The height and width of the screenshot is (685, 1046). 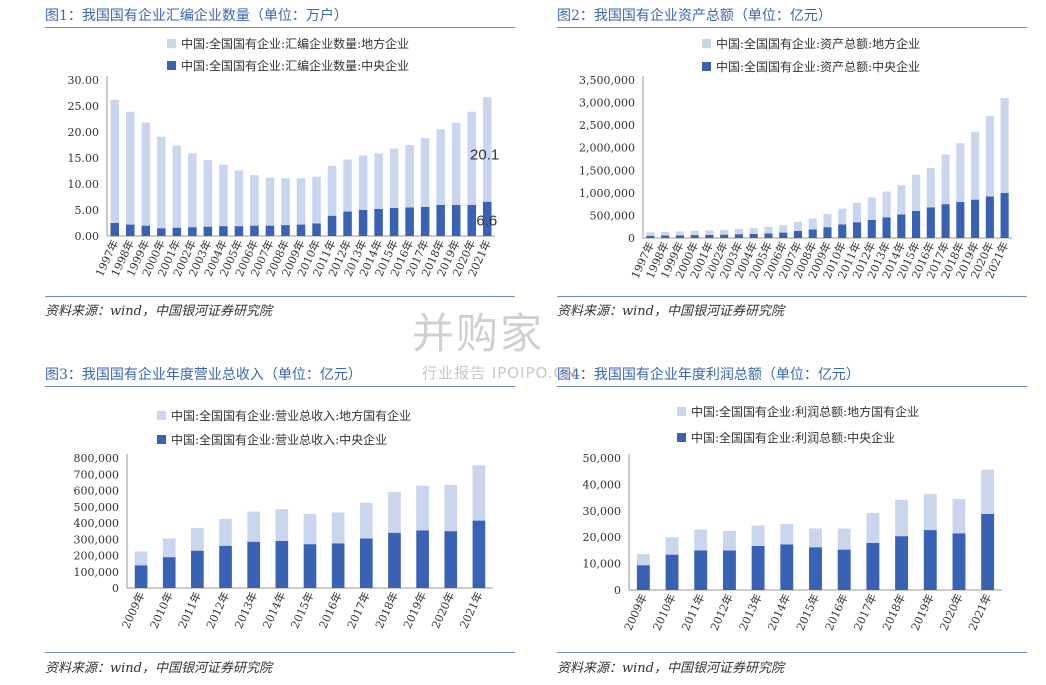 What do you see at coordinates (708, 375) in the screenshot?
I see `chart-title: 图4：我国国有企业年度利润总额（单位：亿元）` at bounding box center [708, 375].